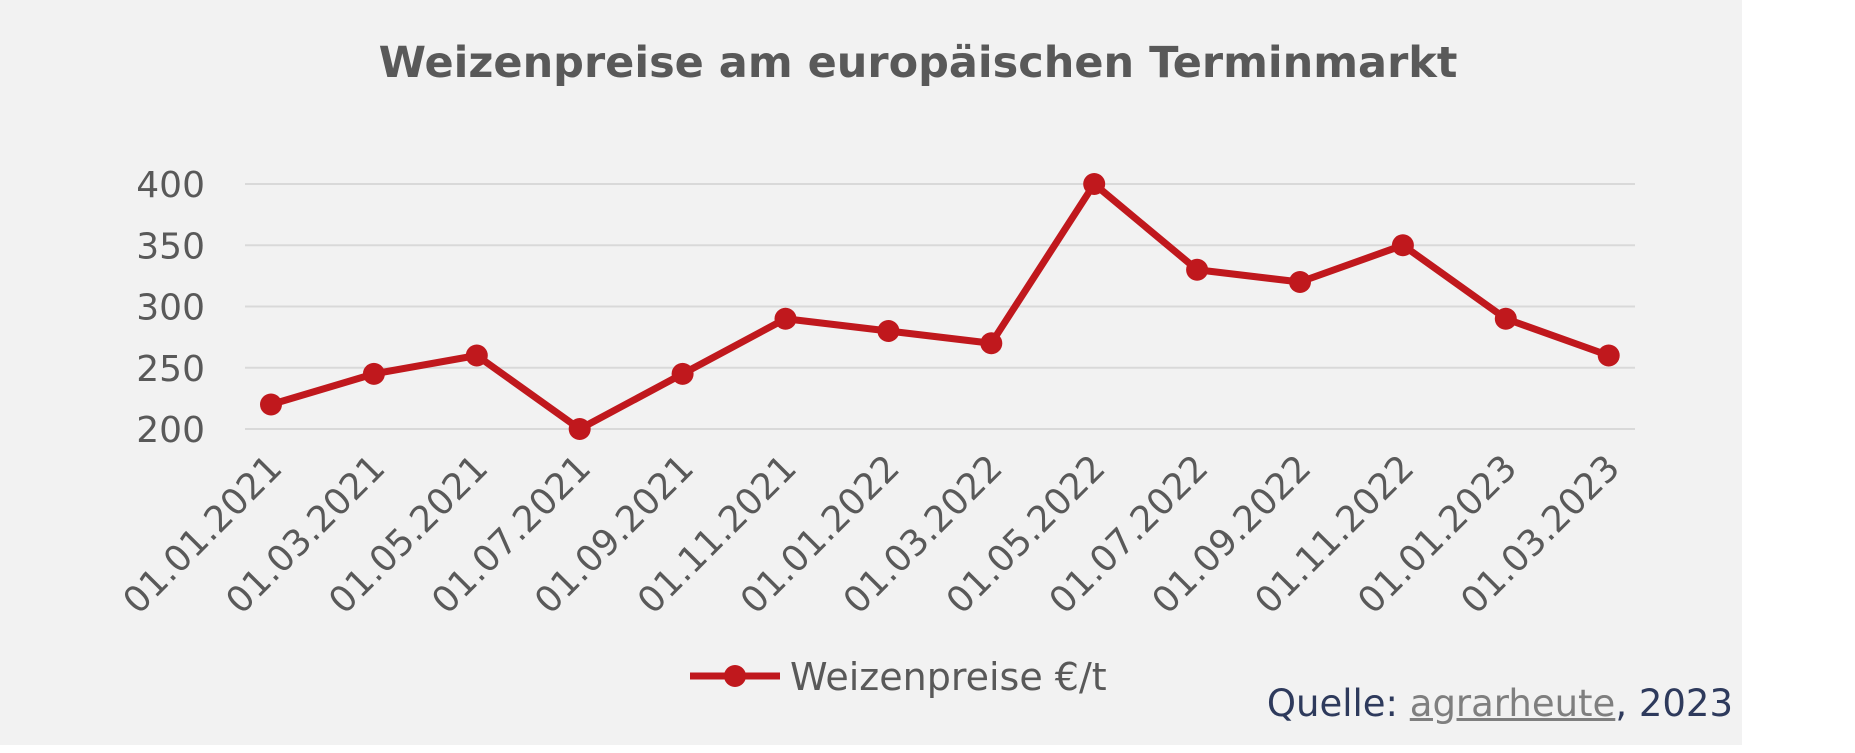 The image size is (1855, 753). I want to click on y-tick-label: 200, so click(170, 430).